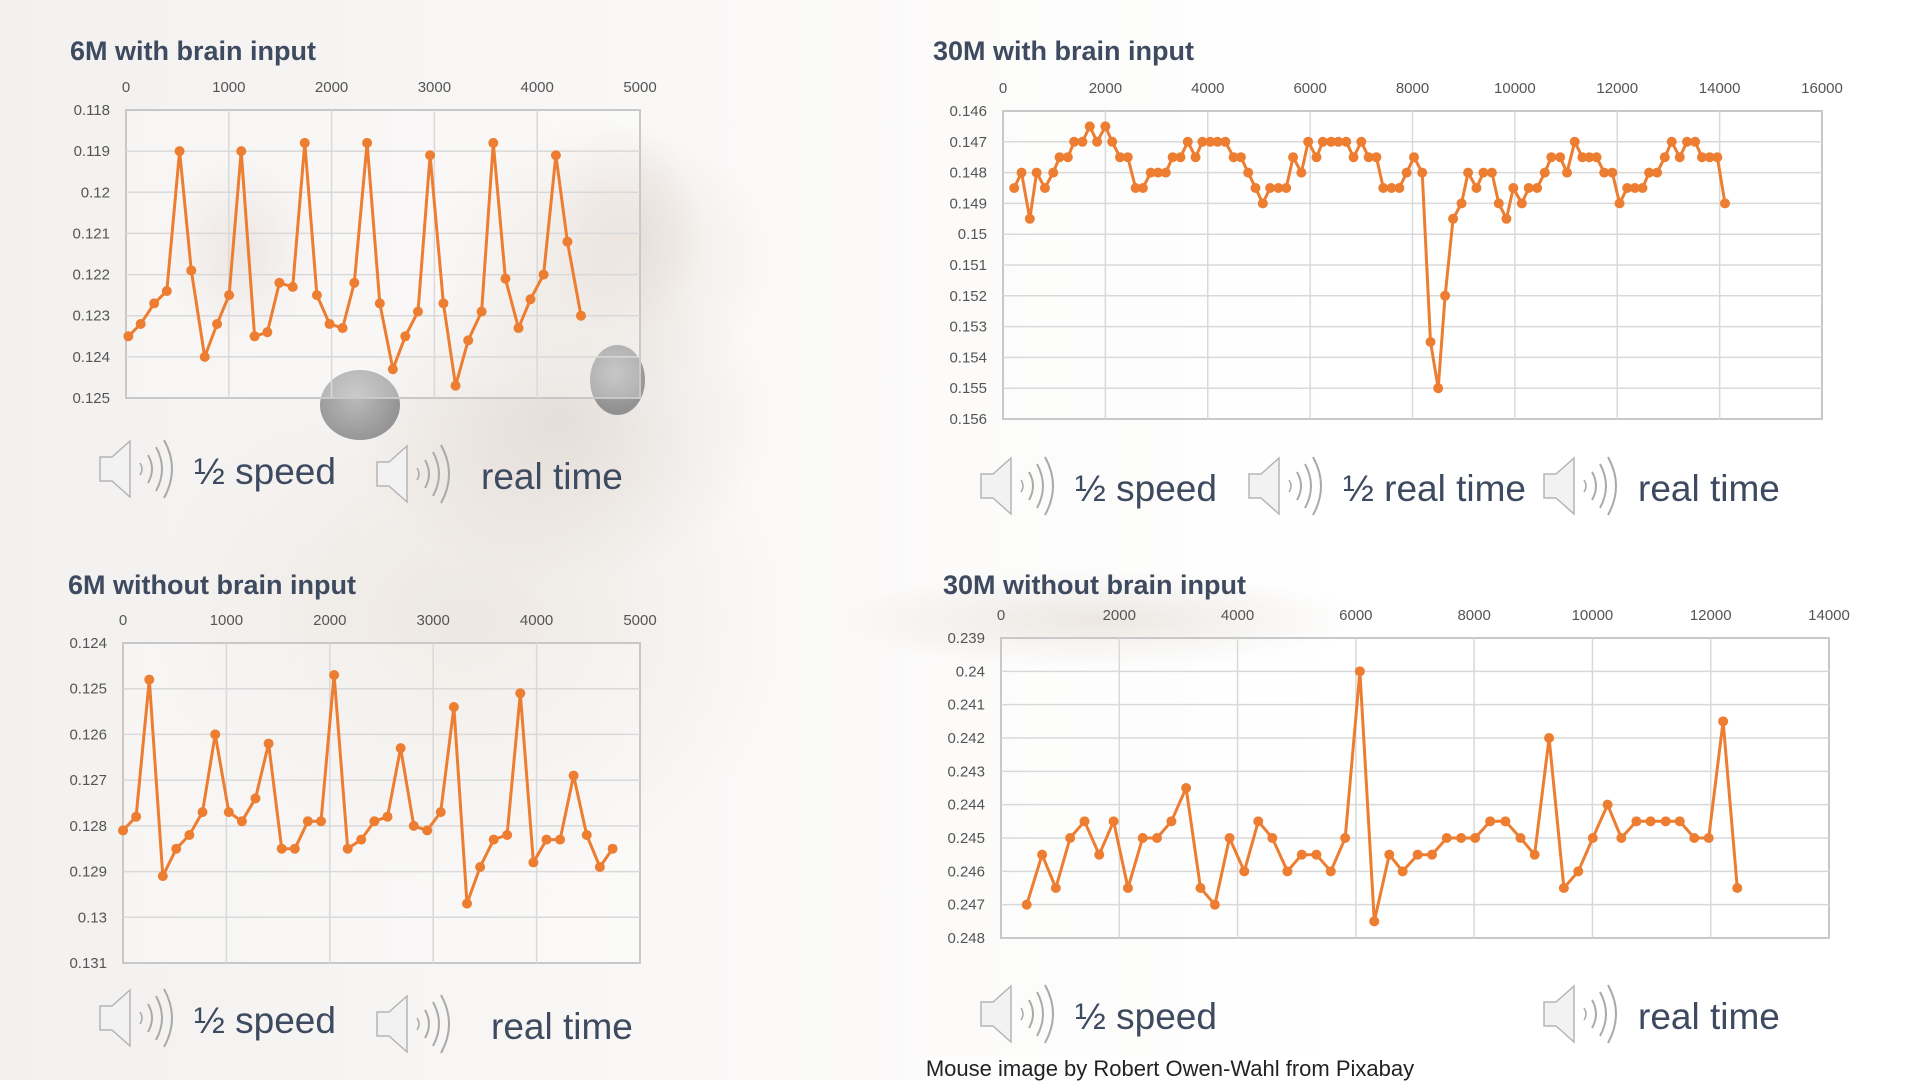 The image size is (1920, 1082). What do you see at coordinates (265, 471) in the screenshot?
I see `audio-label: ½ speed` at bounding box center [265, 471].